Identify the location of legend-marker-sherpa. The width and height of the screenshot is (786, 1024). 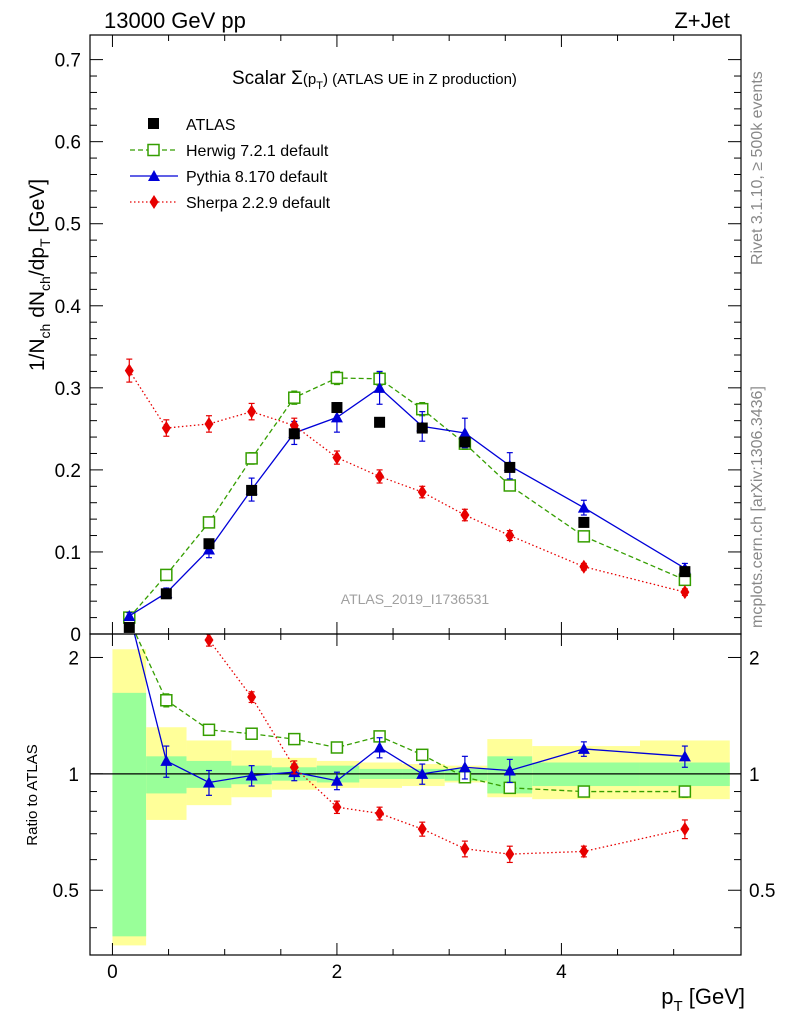
(154, 202).